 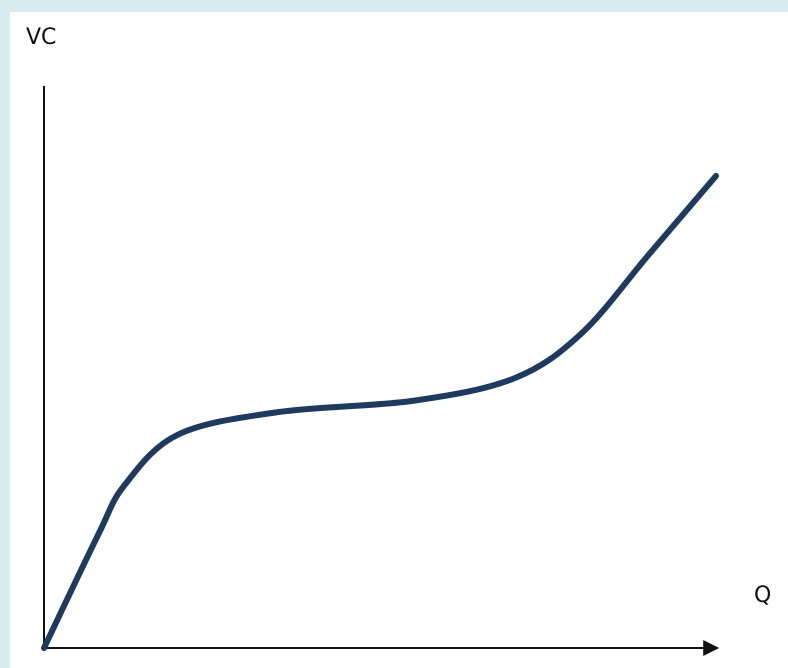 What do you see at coordinates (762, 595) in the screenshot?
I see `x-axis-label: Q` at bounding box center [762, 595].